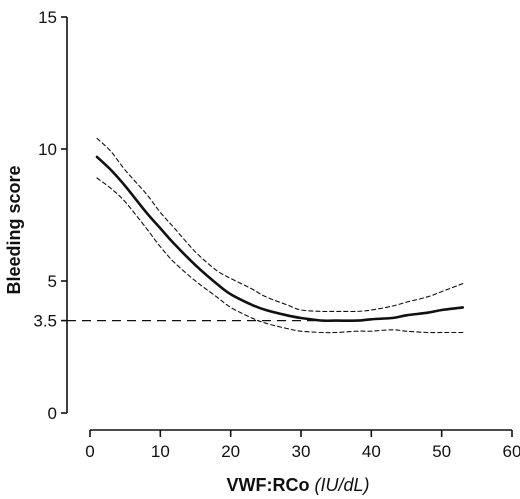  What do you see at coordinates (267, 485) in the screenshot?
I see `x-axis-title-name: VWF:RCo` at bounding box center [267, 485].